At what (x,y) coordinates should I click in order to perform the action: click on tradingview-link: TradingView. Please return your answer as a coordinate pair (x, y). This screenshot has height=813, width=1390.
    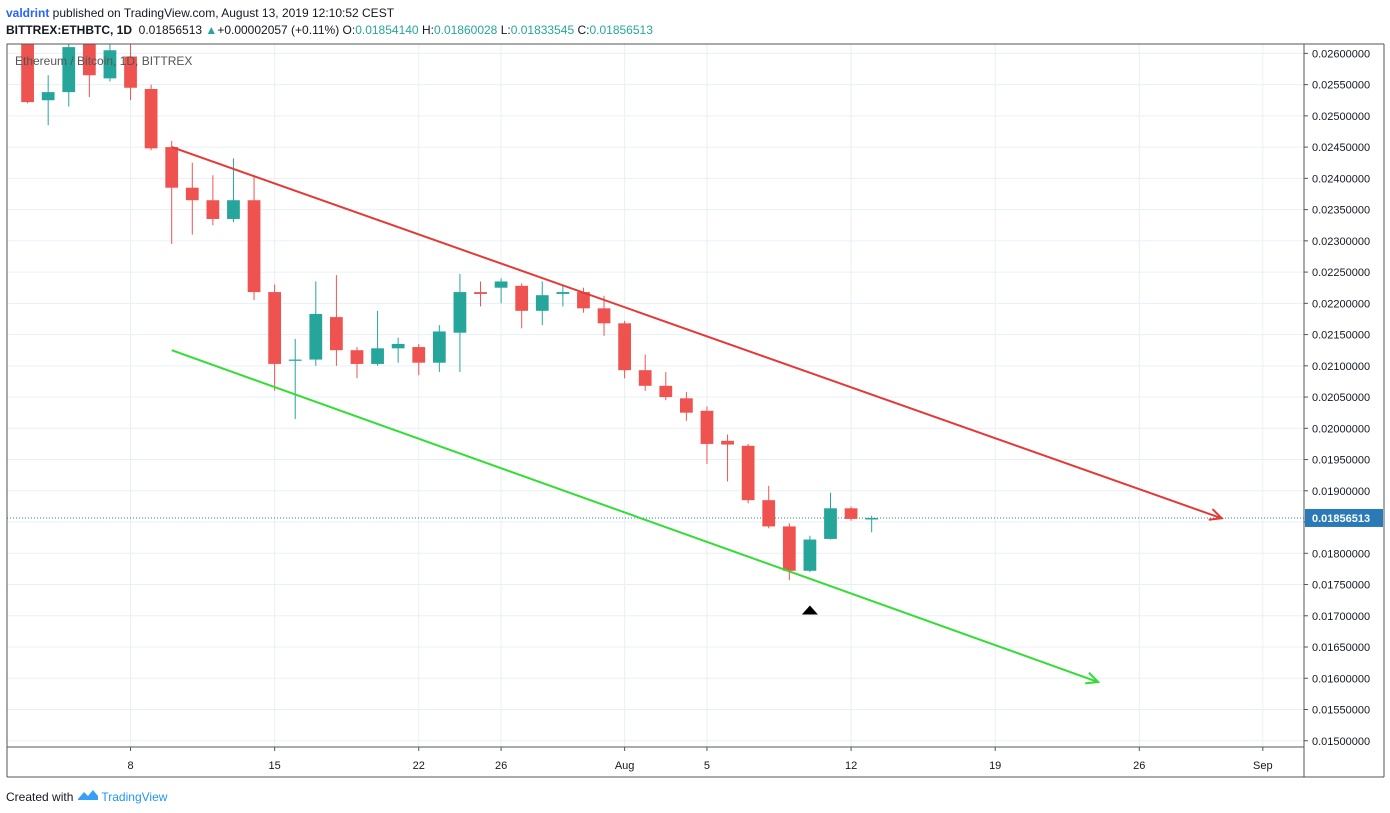
    Looking at the image, I should click on (134, 796).